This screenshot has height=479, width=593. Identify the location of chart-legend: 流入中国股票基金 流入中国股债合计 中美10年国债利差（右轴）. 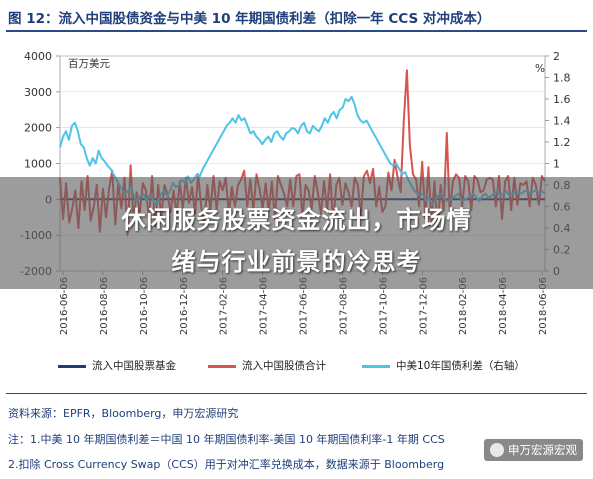
(296, 366).